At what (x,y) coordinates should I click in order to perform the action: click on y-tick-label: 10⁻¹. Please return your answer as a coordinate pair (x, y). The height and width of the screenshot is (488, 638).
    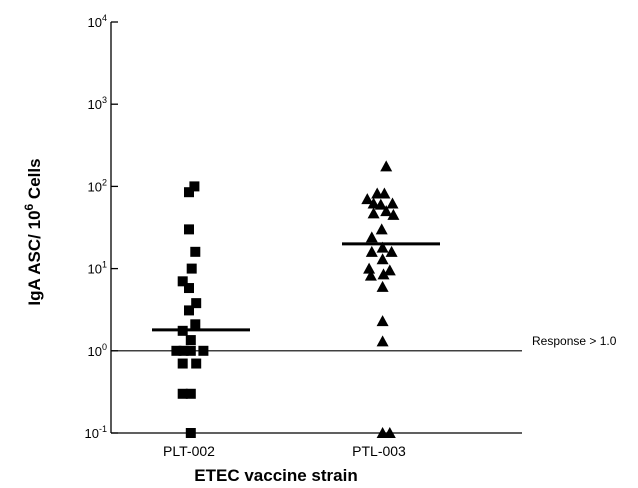
    Looking at the image, I should click on (96, 432).